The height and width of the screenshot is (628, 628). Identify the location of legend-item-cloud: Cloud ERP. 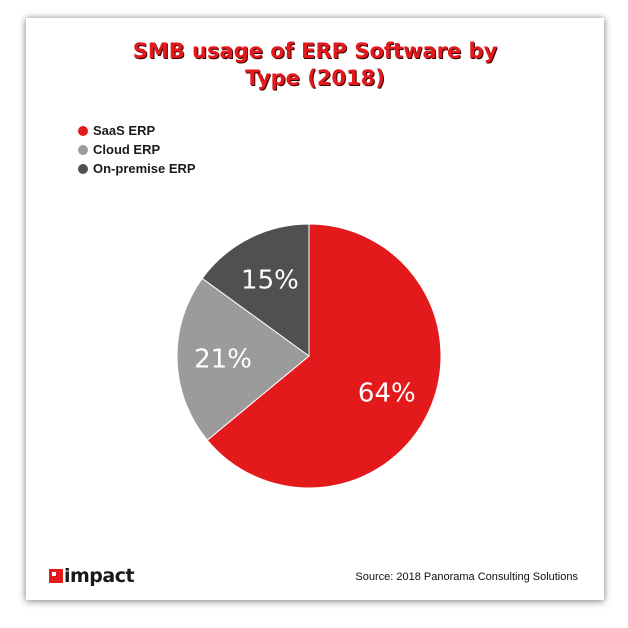
(137, 149).